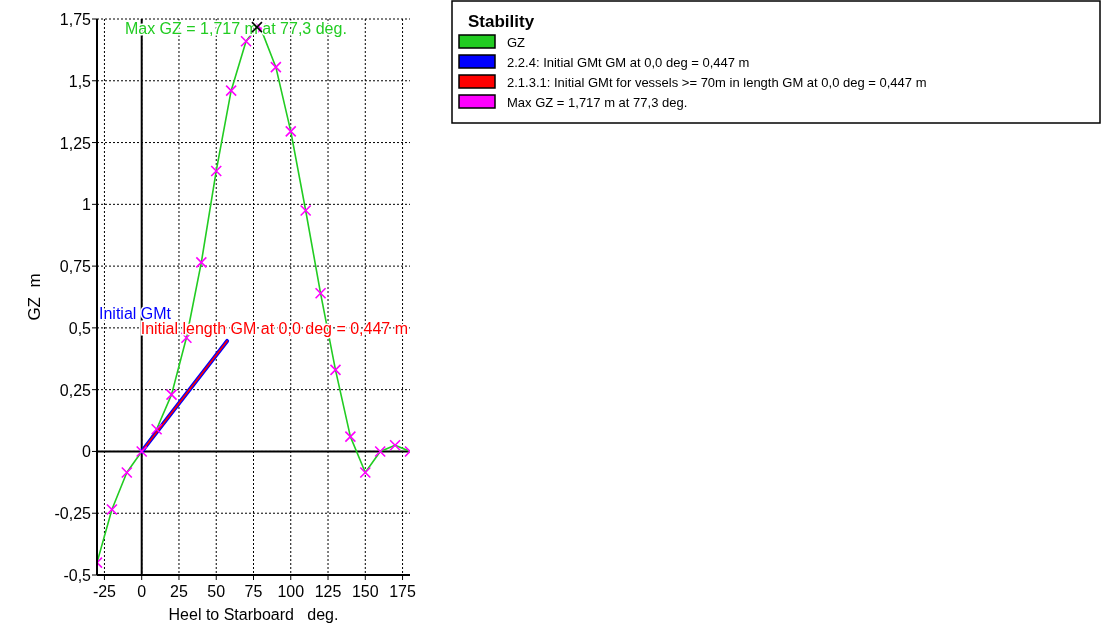 This screenshot has width=1112, height=630. What do you see at coordinates (142, 591) in the screenshot?
I see `x-tick-label: 0` at bounding box center [142, 591].